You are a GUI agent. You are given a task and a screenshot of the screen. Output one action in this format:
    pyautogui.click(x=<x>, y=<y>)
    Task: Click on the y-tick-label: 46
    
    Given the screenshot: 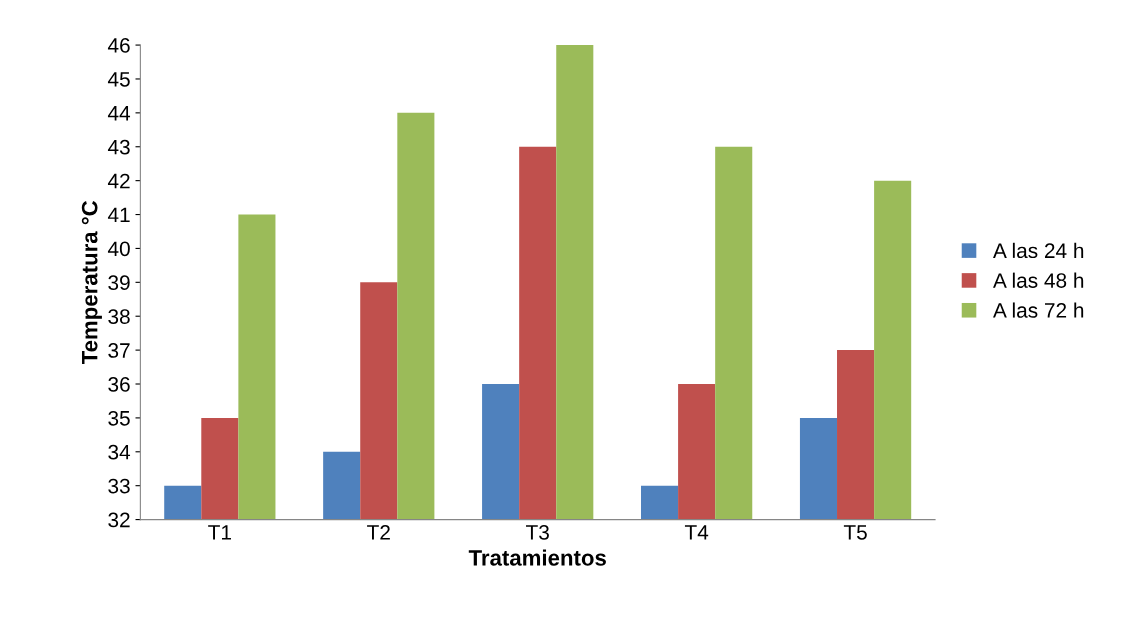 What is the action you would take?
    pyautogui.click(x=118, y=45)
    